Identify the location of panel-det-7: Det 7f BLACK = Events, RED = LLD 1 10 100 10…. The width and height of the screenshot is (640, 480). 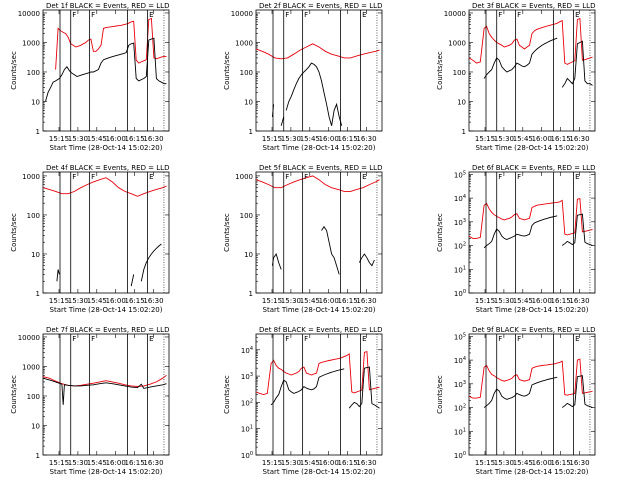
(89, 401).